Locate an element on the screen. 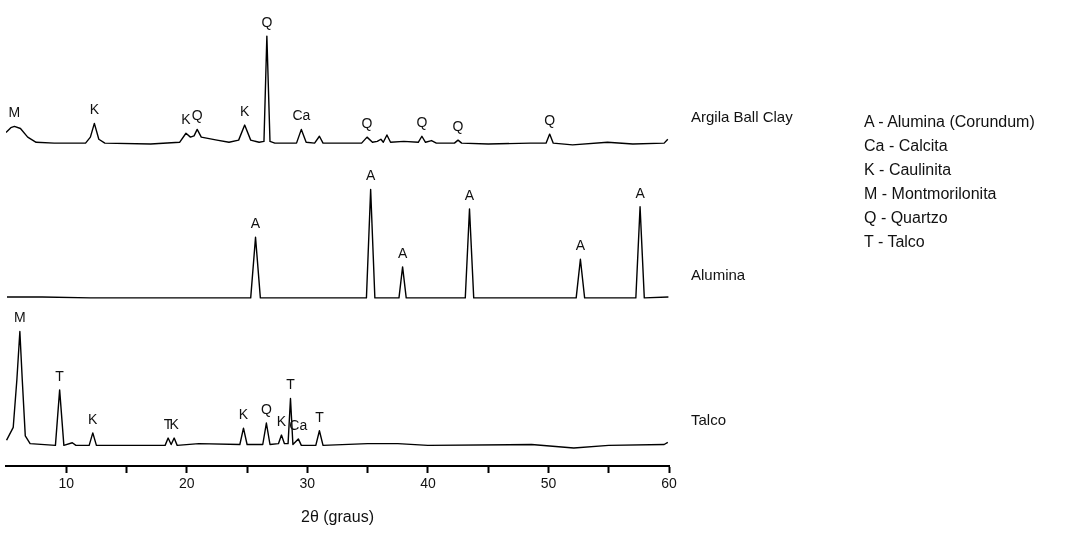 The height and width of the screenshot is (535, 1079). x-tick-label: 50 is located at coordinates (548, 483).